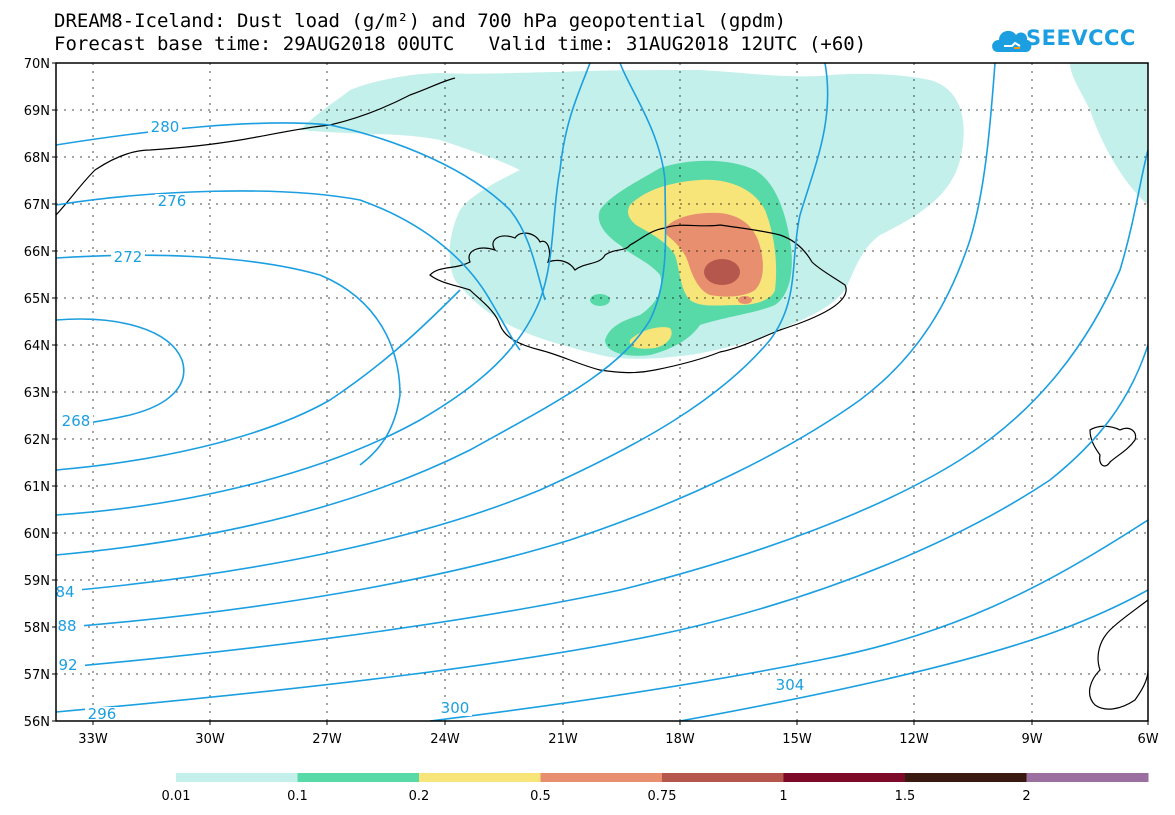  I want to click on lon-label: 33W, so click(93, 739).